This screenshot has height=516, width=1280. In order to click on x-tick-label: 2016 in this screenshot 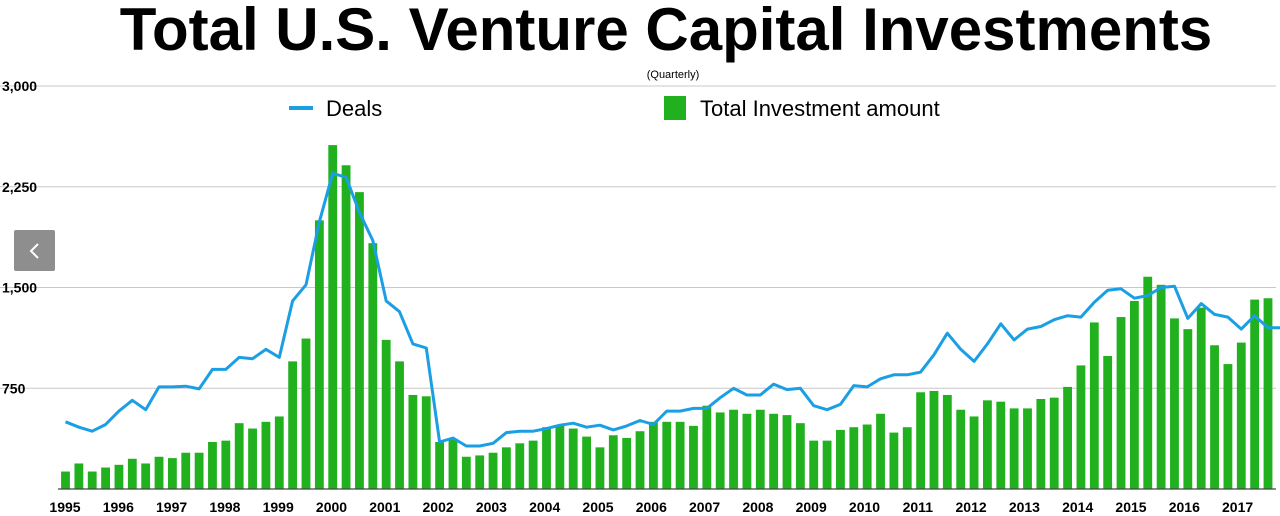, I will do `click(1184, 507)`.